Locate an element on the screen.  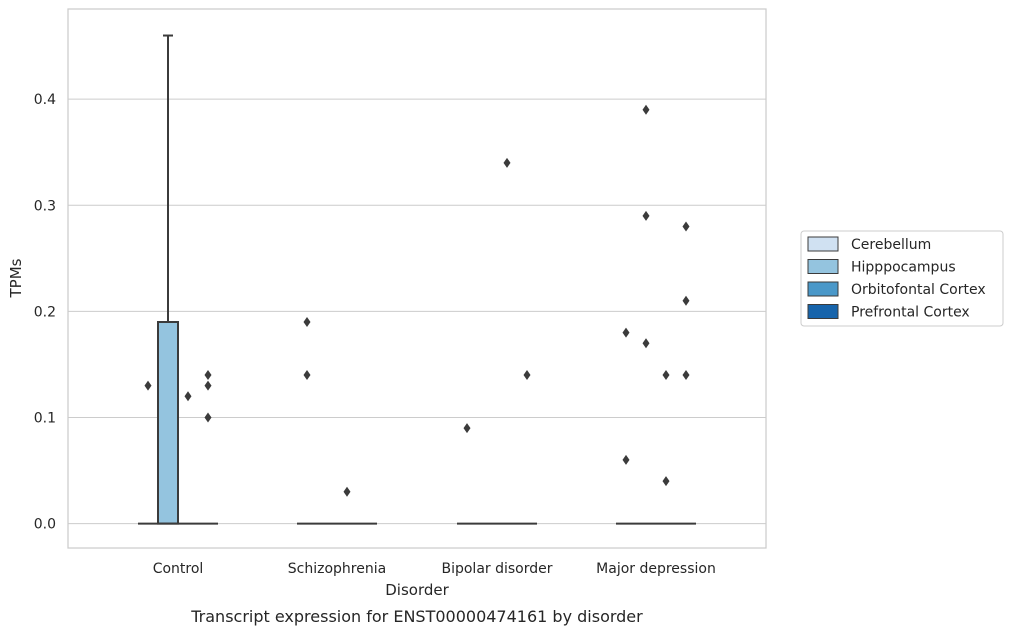
legend-label: Hipppocampus is located at coordinates (903, 268).